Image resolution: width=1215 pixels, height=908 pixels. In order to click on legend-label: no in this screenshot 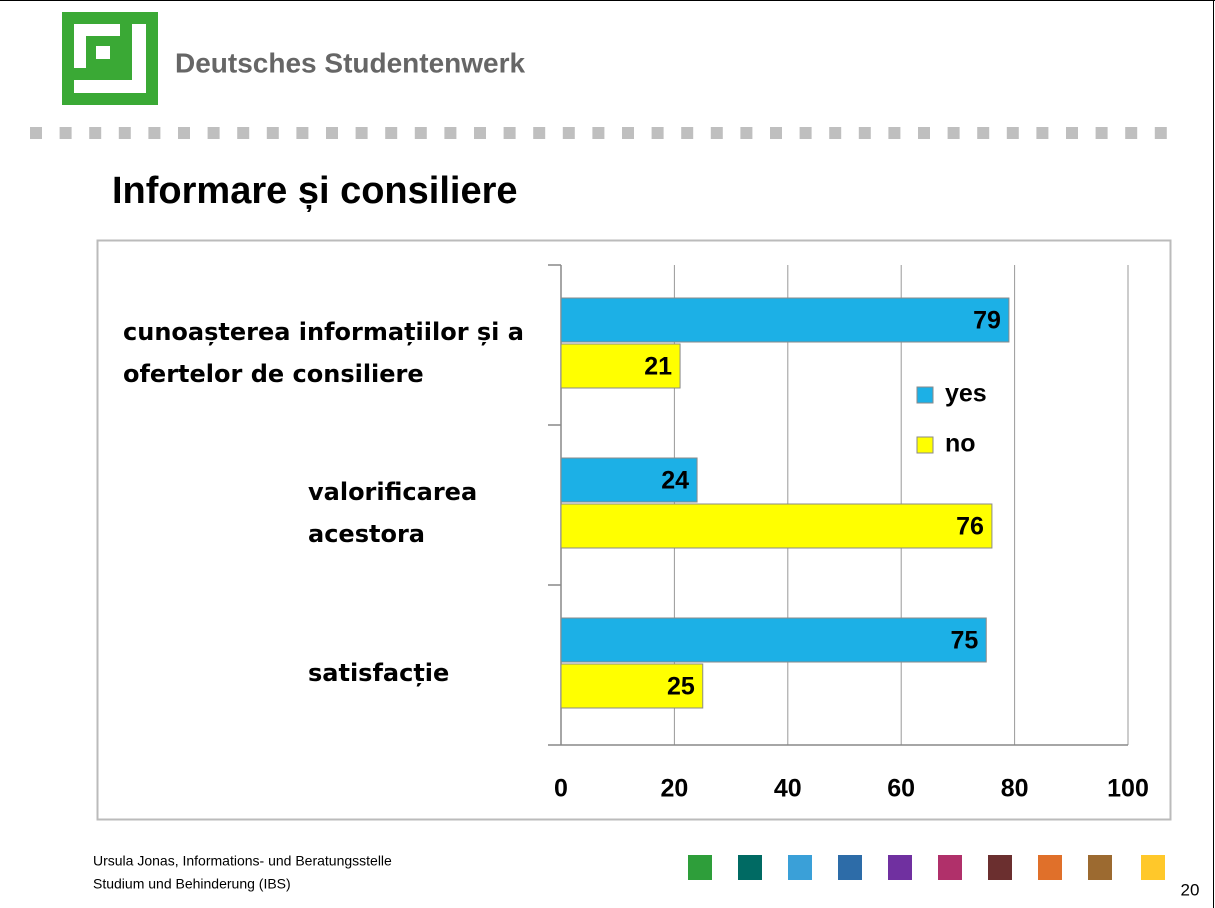, I will do `click(960, 444)`.